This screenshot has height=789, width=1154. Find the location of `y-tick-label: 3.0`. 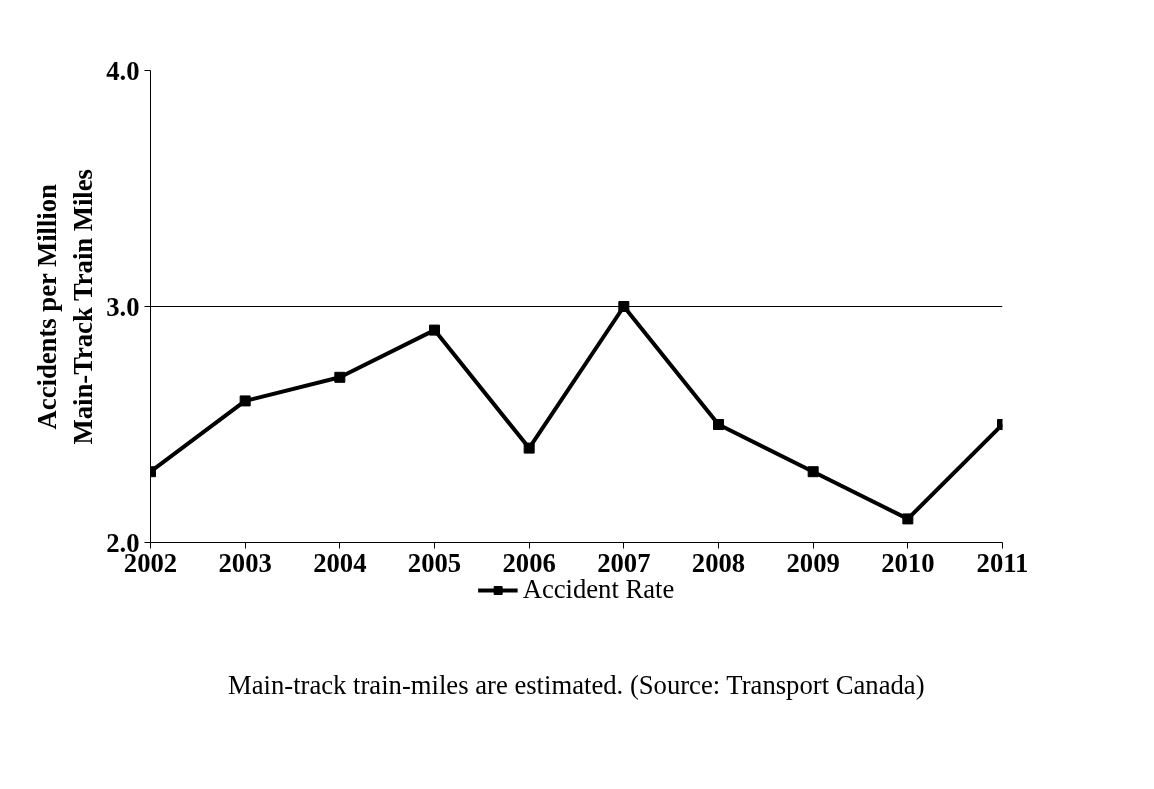

y-tick-label: 3.0 is located at coordinates (123, 306).